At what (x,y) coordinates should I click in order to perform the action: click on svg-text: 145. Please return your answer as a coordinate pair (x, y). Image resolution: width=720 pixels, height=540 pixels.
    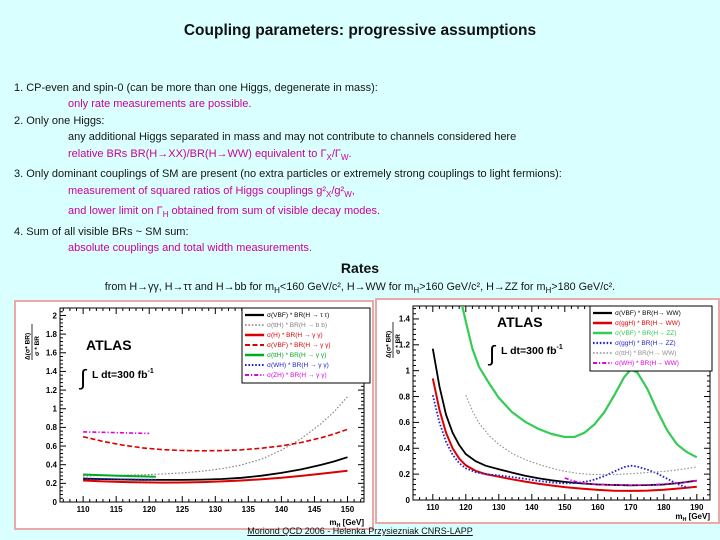
    Looking at the image, I should click on (315, 509).